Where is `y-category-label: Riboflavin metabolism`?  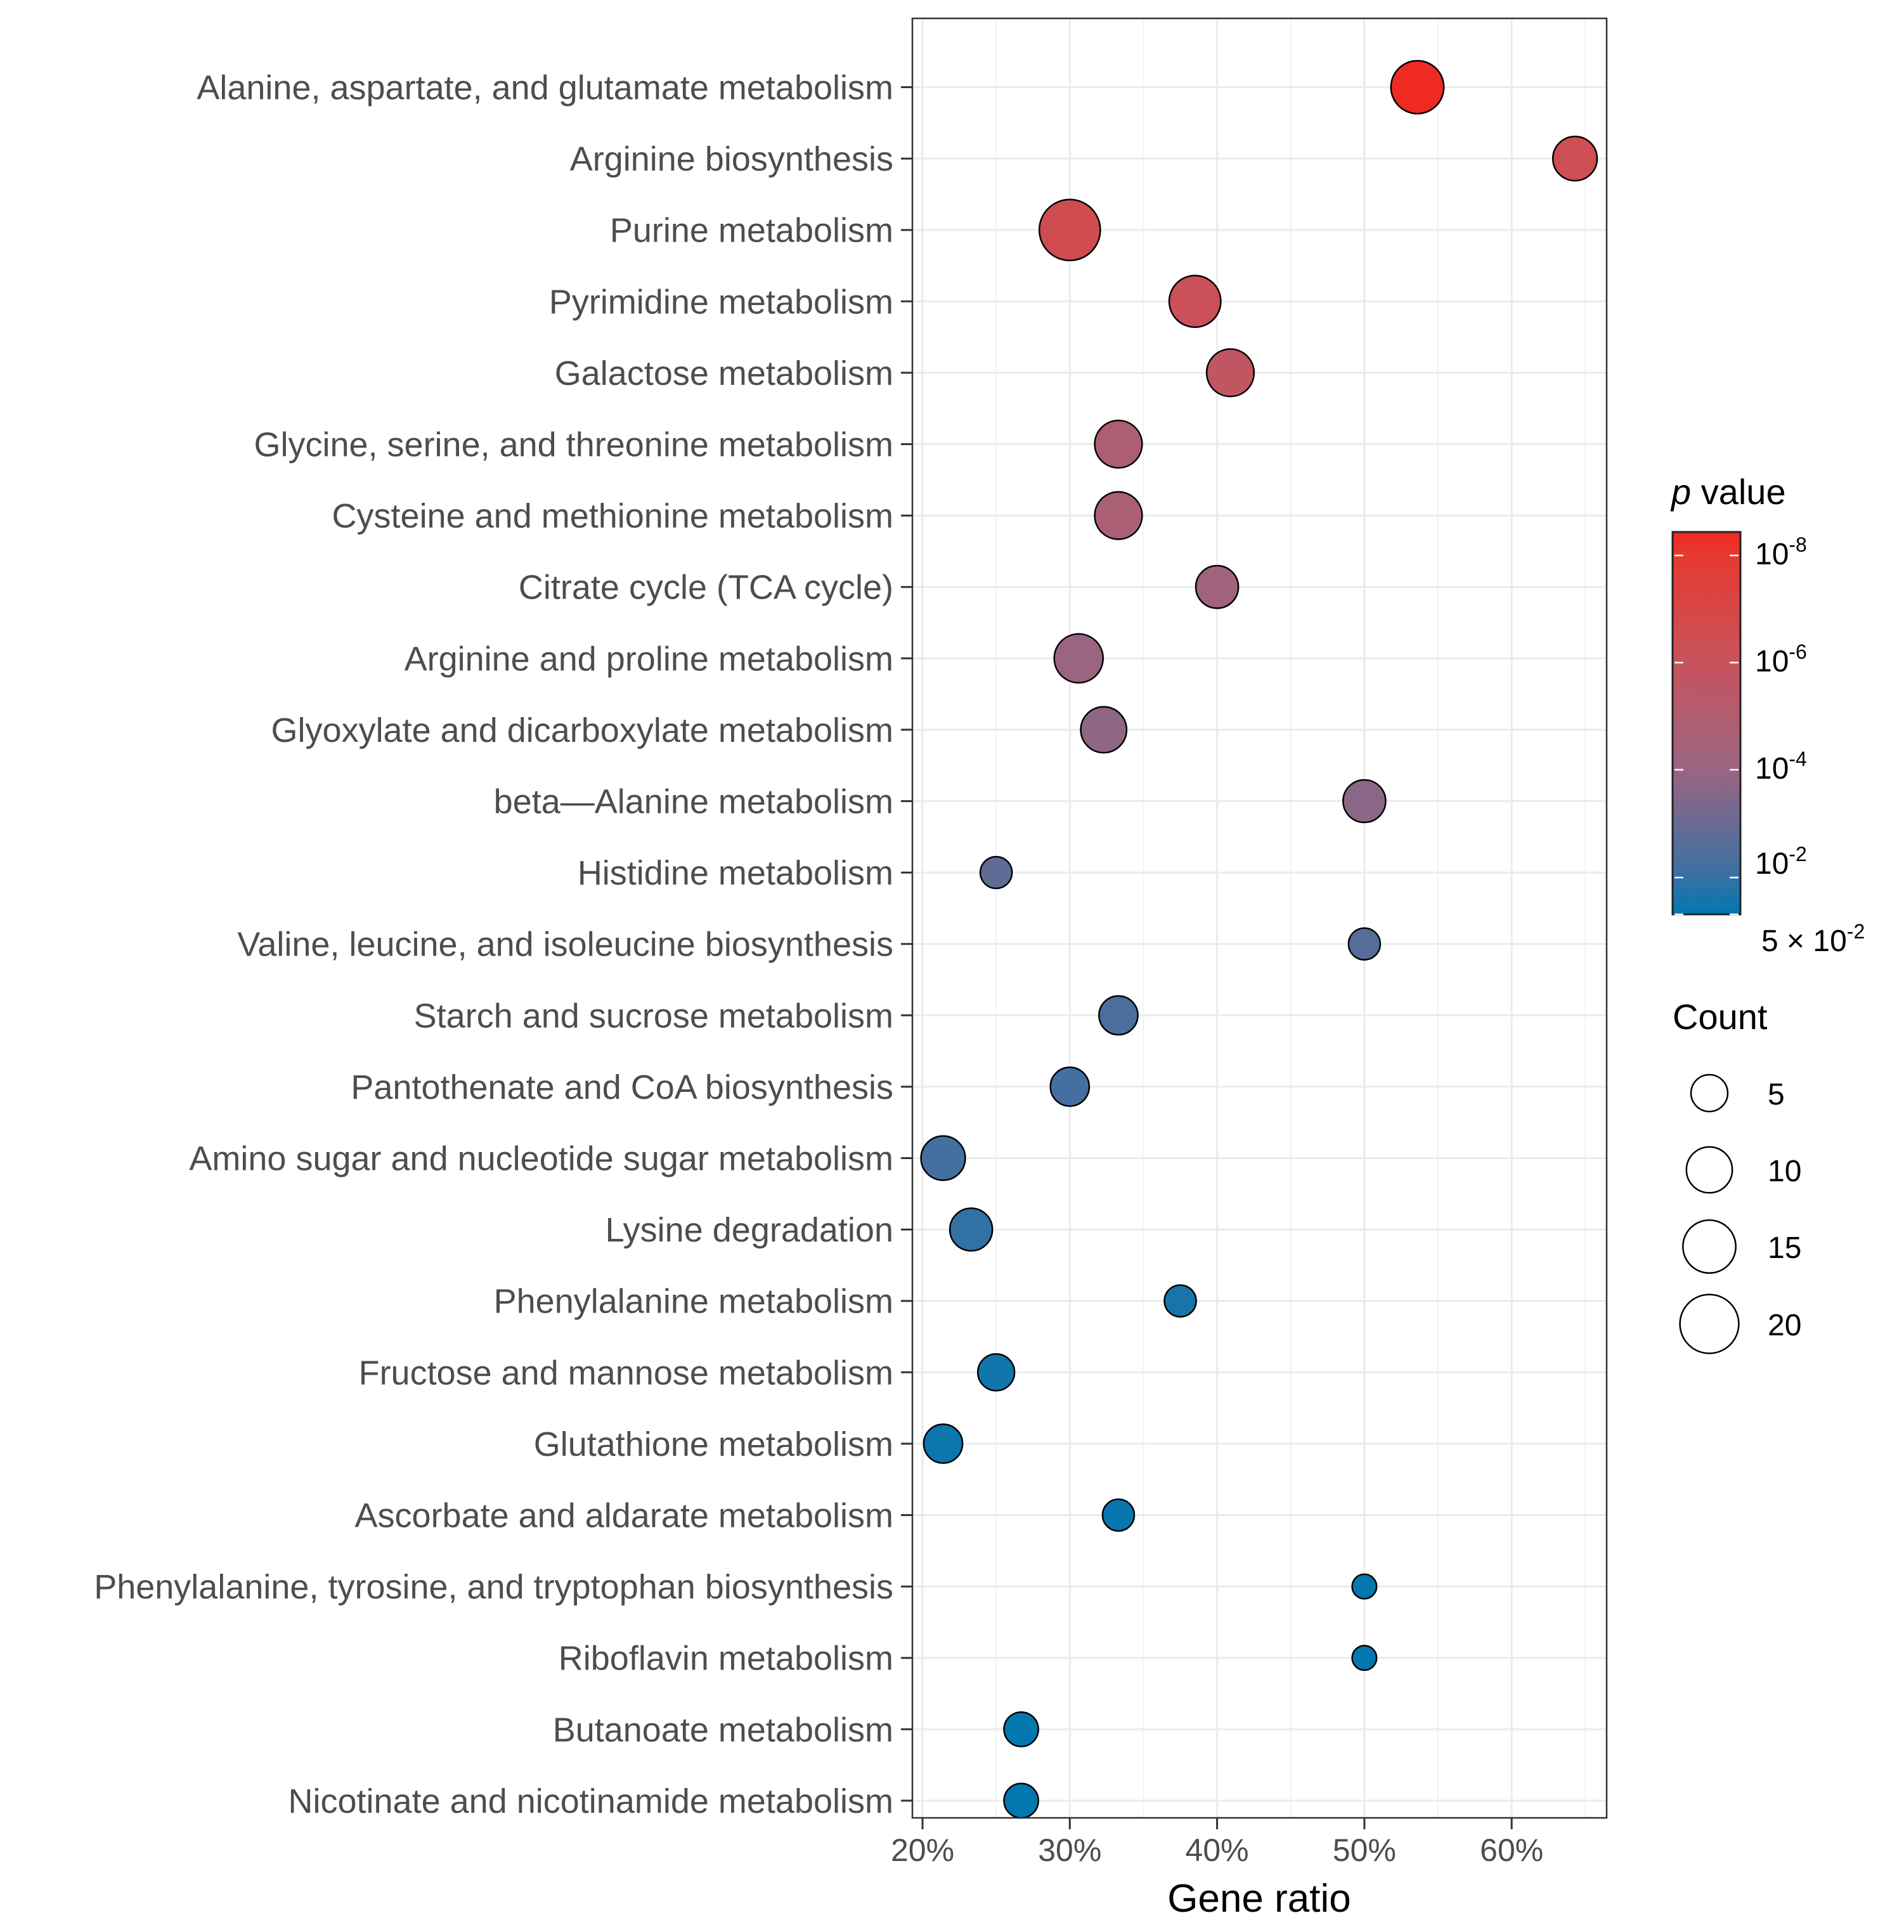 y-category-label: Riboflavin metabolism is located at coordinates (726, 1659).